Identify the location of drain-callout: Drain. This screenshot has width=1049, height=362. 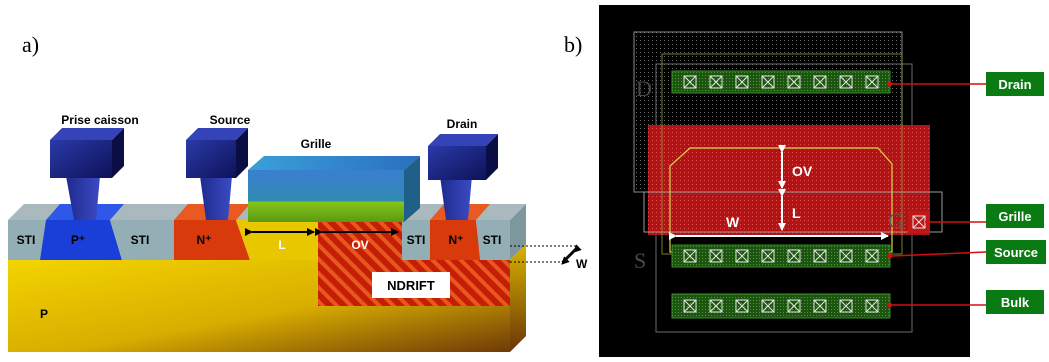
(1015, 84).